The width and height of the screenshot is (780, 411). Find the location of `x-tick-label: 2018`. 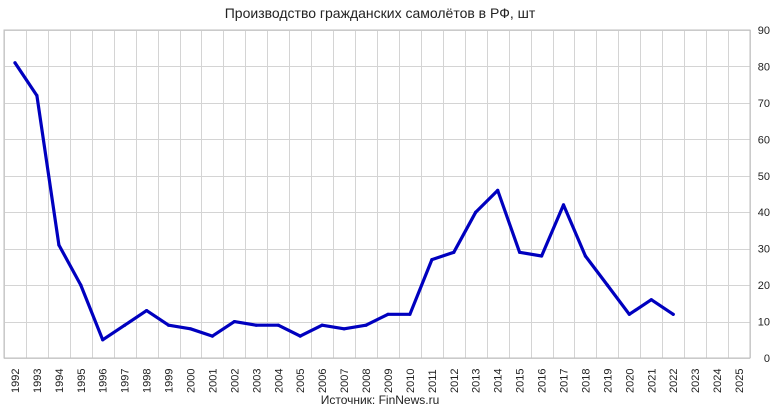

x-tick-label: 2018 is located at coordinates (586, 381).